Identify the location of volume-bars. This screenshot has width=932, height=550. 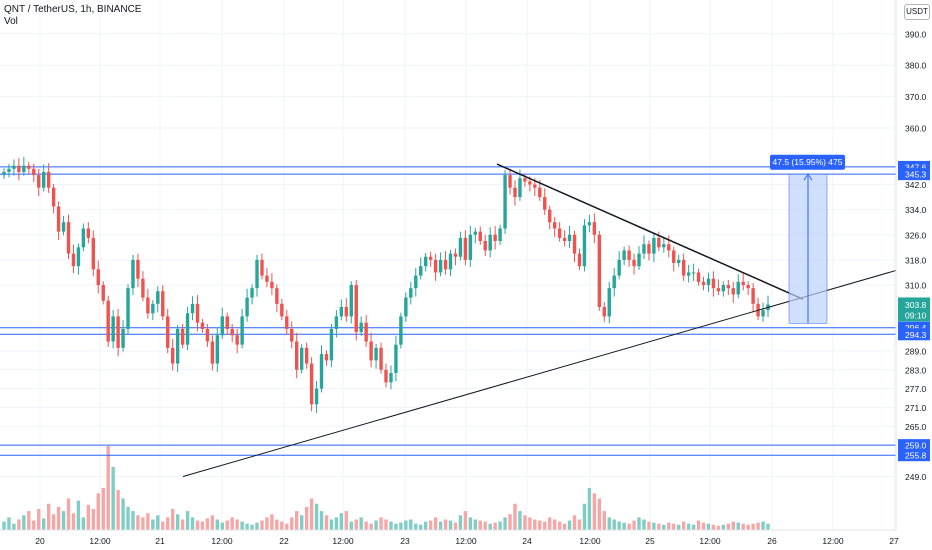
(386, 488).